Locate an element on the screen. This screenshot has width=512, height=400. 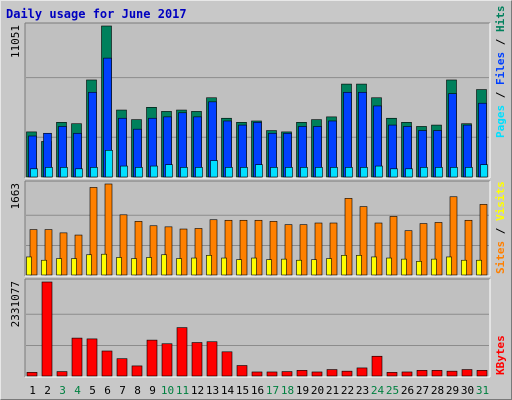
legend-2: Sites / Visits is located at coordinates (500, 227).